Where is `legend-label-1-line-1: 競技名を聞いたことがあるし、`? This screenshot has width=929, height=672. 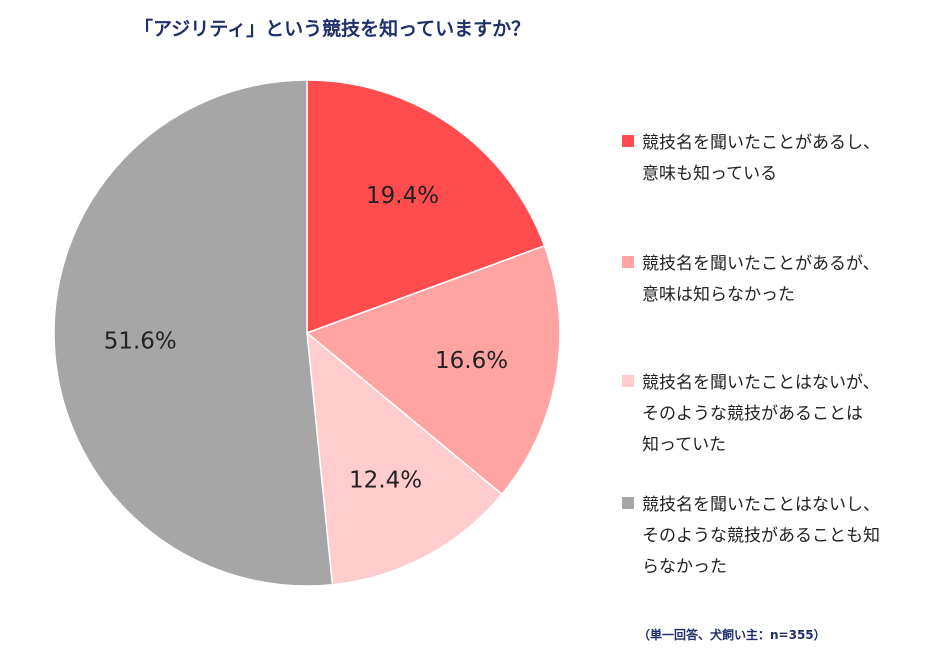 legend-label-1-line-1: 競技名を聞いたことがあるし、 is located at coordinates (761, 143).